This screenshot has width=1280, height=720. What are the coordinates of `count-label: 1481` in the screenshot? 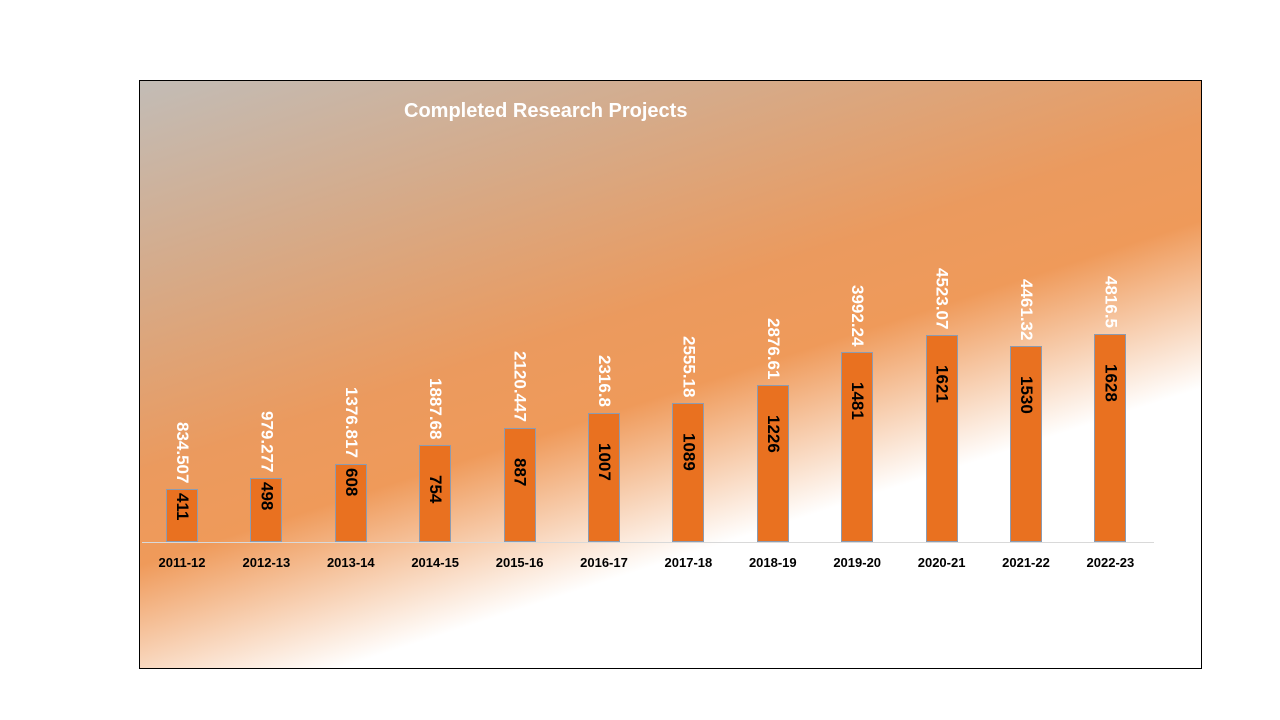 It's located at (858, 401).